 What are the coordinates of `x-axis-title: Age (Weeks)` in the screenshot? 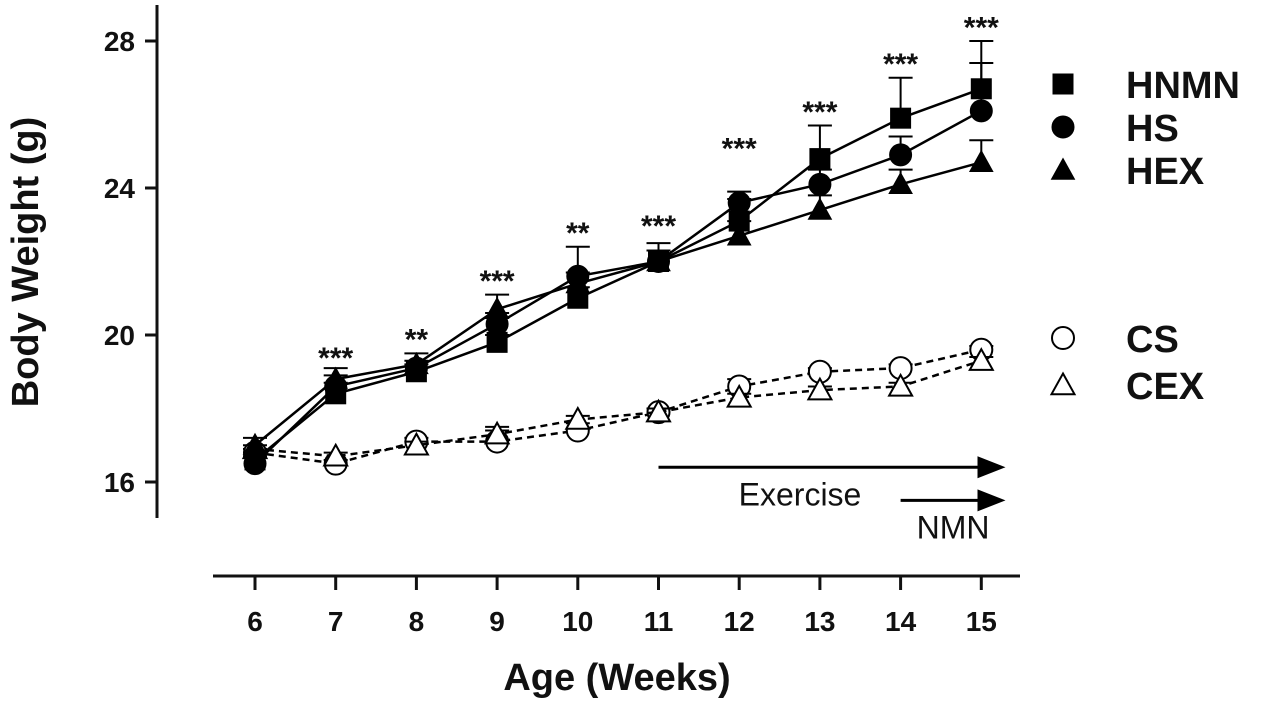 It's located at (616, 678).